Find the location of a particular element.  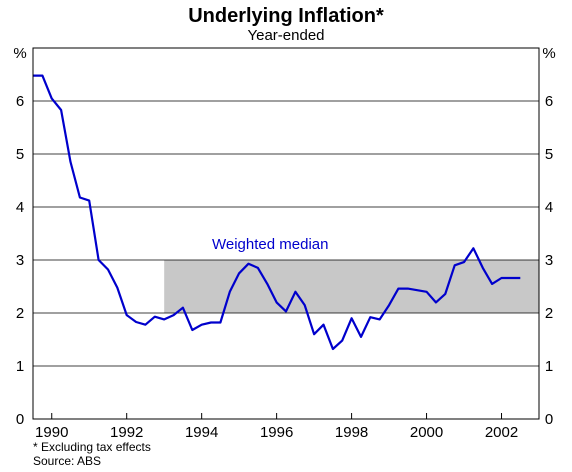

x-tick-label: 2000 is located at coordinates (426, 432).